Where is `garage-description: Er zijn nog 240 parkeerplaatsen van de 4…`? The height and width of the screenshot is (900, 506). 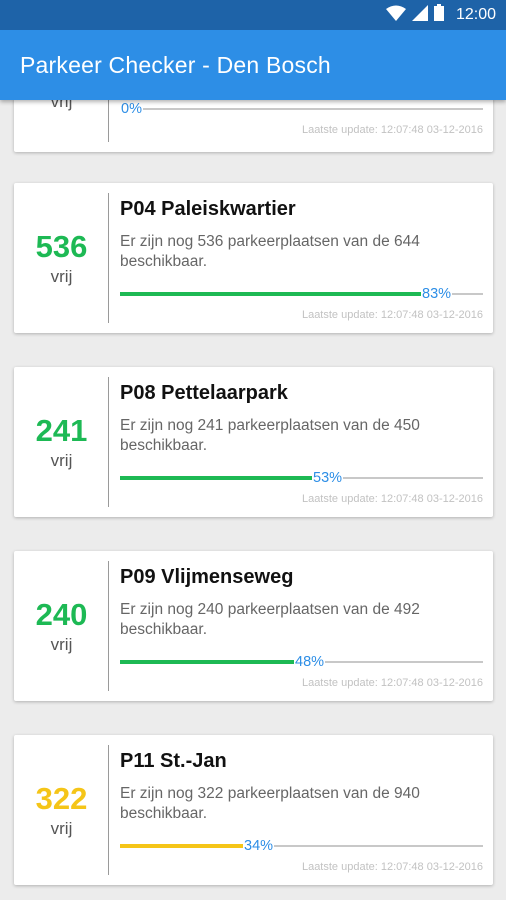 garage-description: Er zijn nog 240 parkeerplaatsen van de 4… is located at coordinates (270, 619).